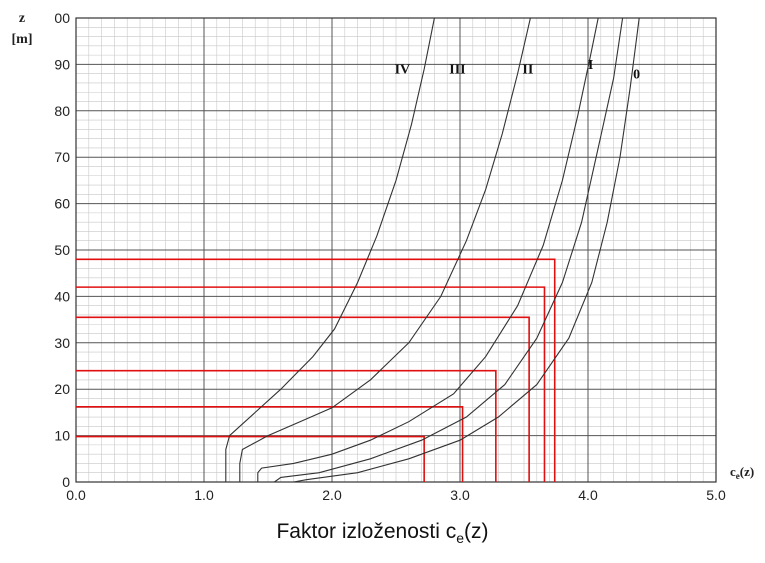 The image size is (765, 563). Describe the element at coordinates (62, 343) in the screenshot. I see `y-tick-label: 30` at that location.